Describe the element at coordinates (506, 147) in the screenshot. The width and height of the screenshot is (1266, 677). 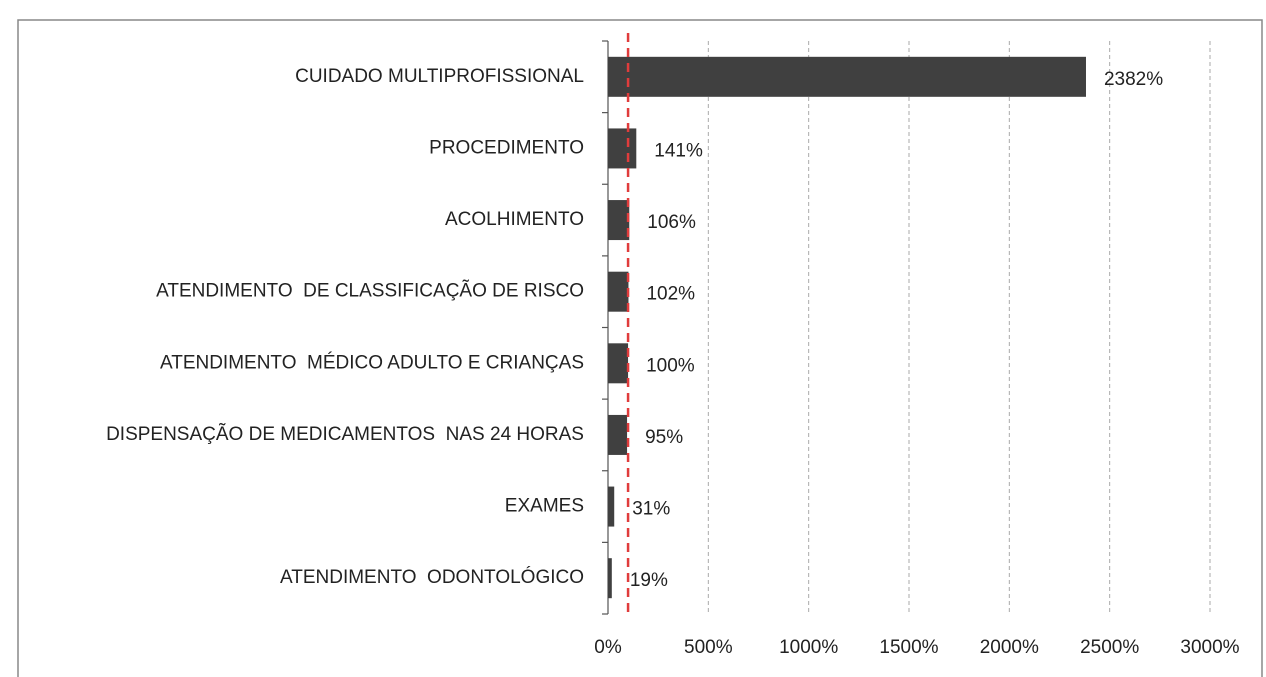
I see `y-tick-label: PROCEDIMENTO` at that location.